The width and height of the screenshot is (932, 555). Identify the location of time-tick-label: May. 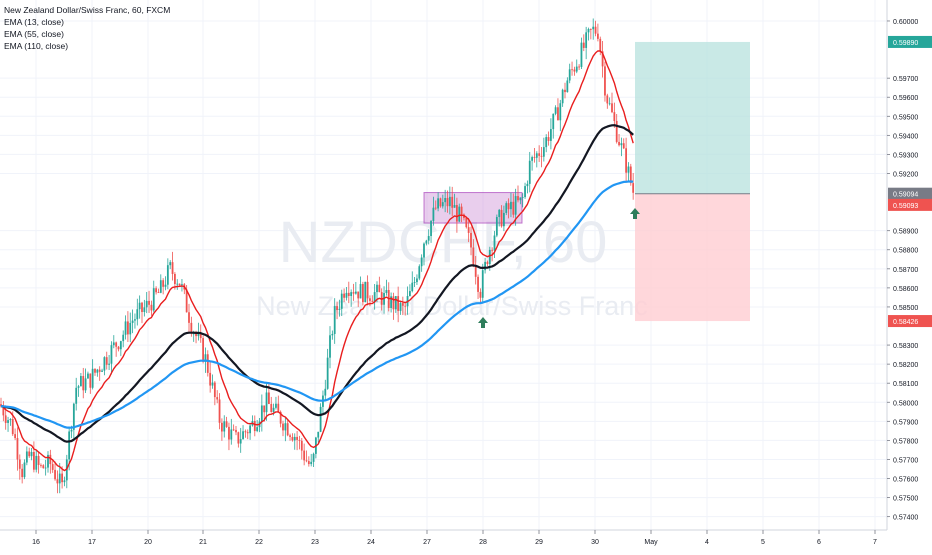
(651, 542).